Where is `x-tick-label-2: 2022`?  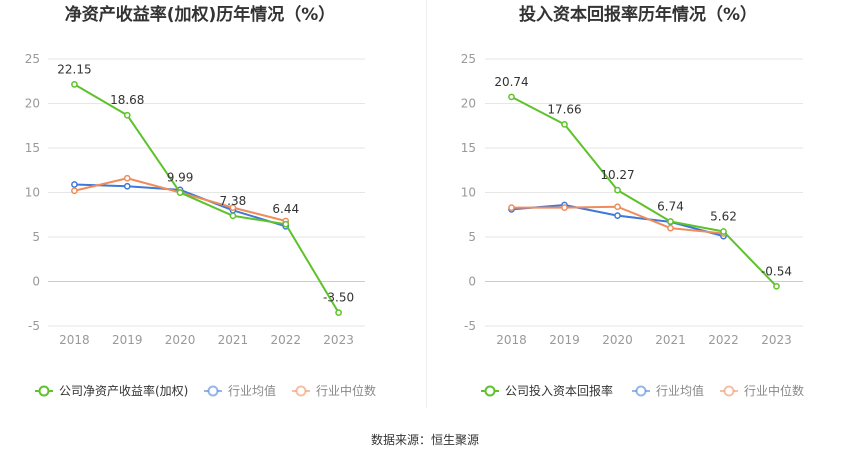 x-tick-label-2: 2022 is located at coordinates (723, 340).